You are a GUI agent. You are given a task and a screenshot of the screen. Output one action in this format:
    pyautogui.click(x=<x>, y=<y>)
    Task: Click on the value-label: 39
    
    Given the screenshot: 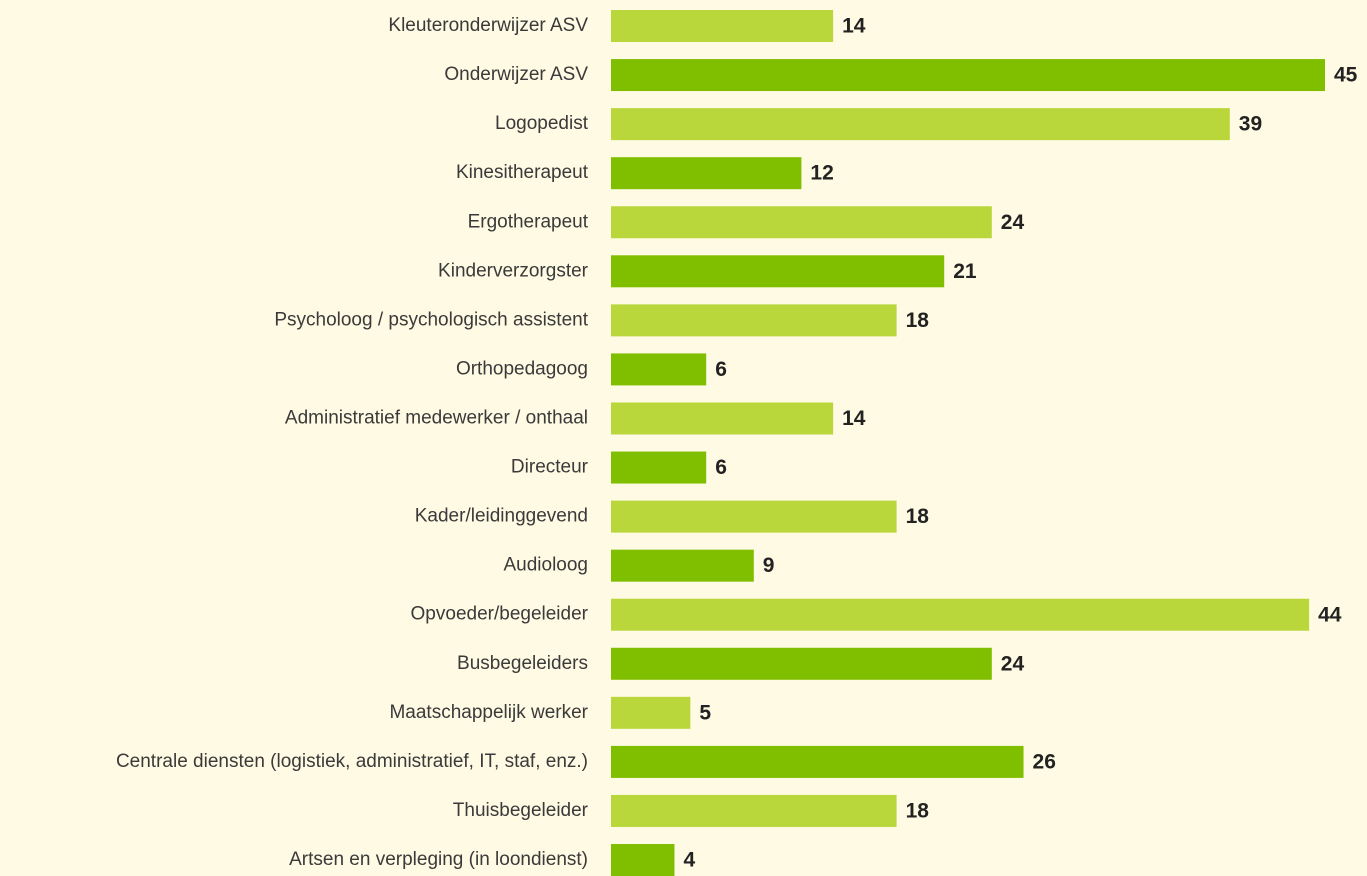 What is the action you would take?
    pyautogui.click(x=1250, y=124)
    